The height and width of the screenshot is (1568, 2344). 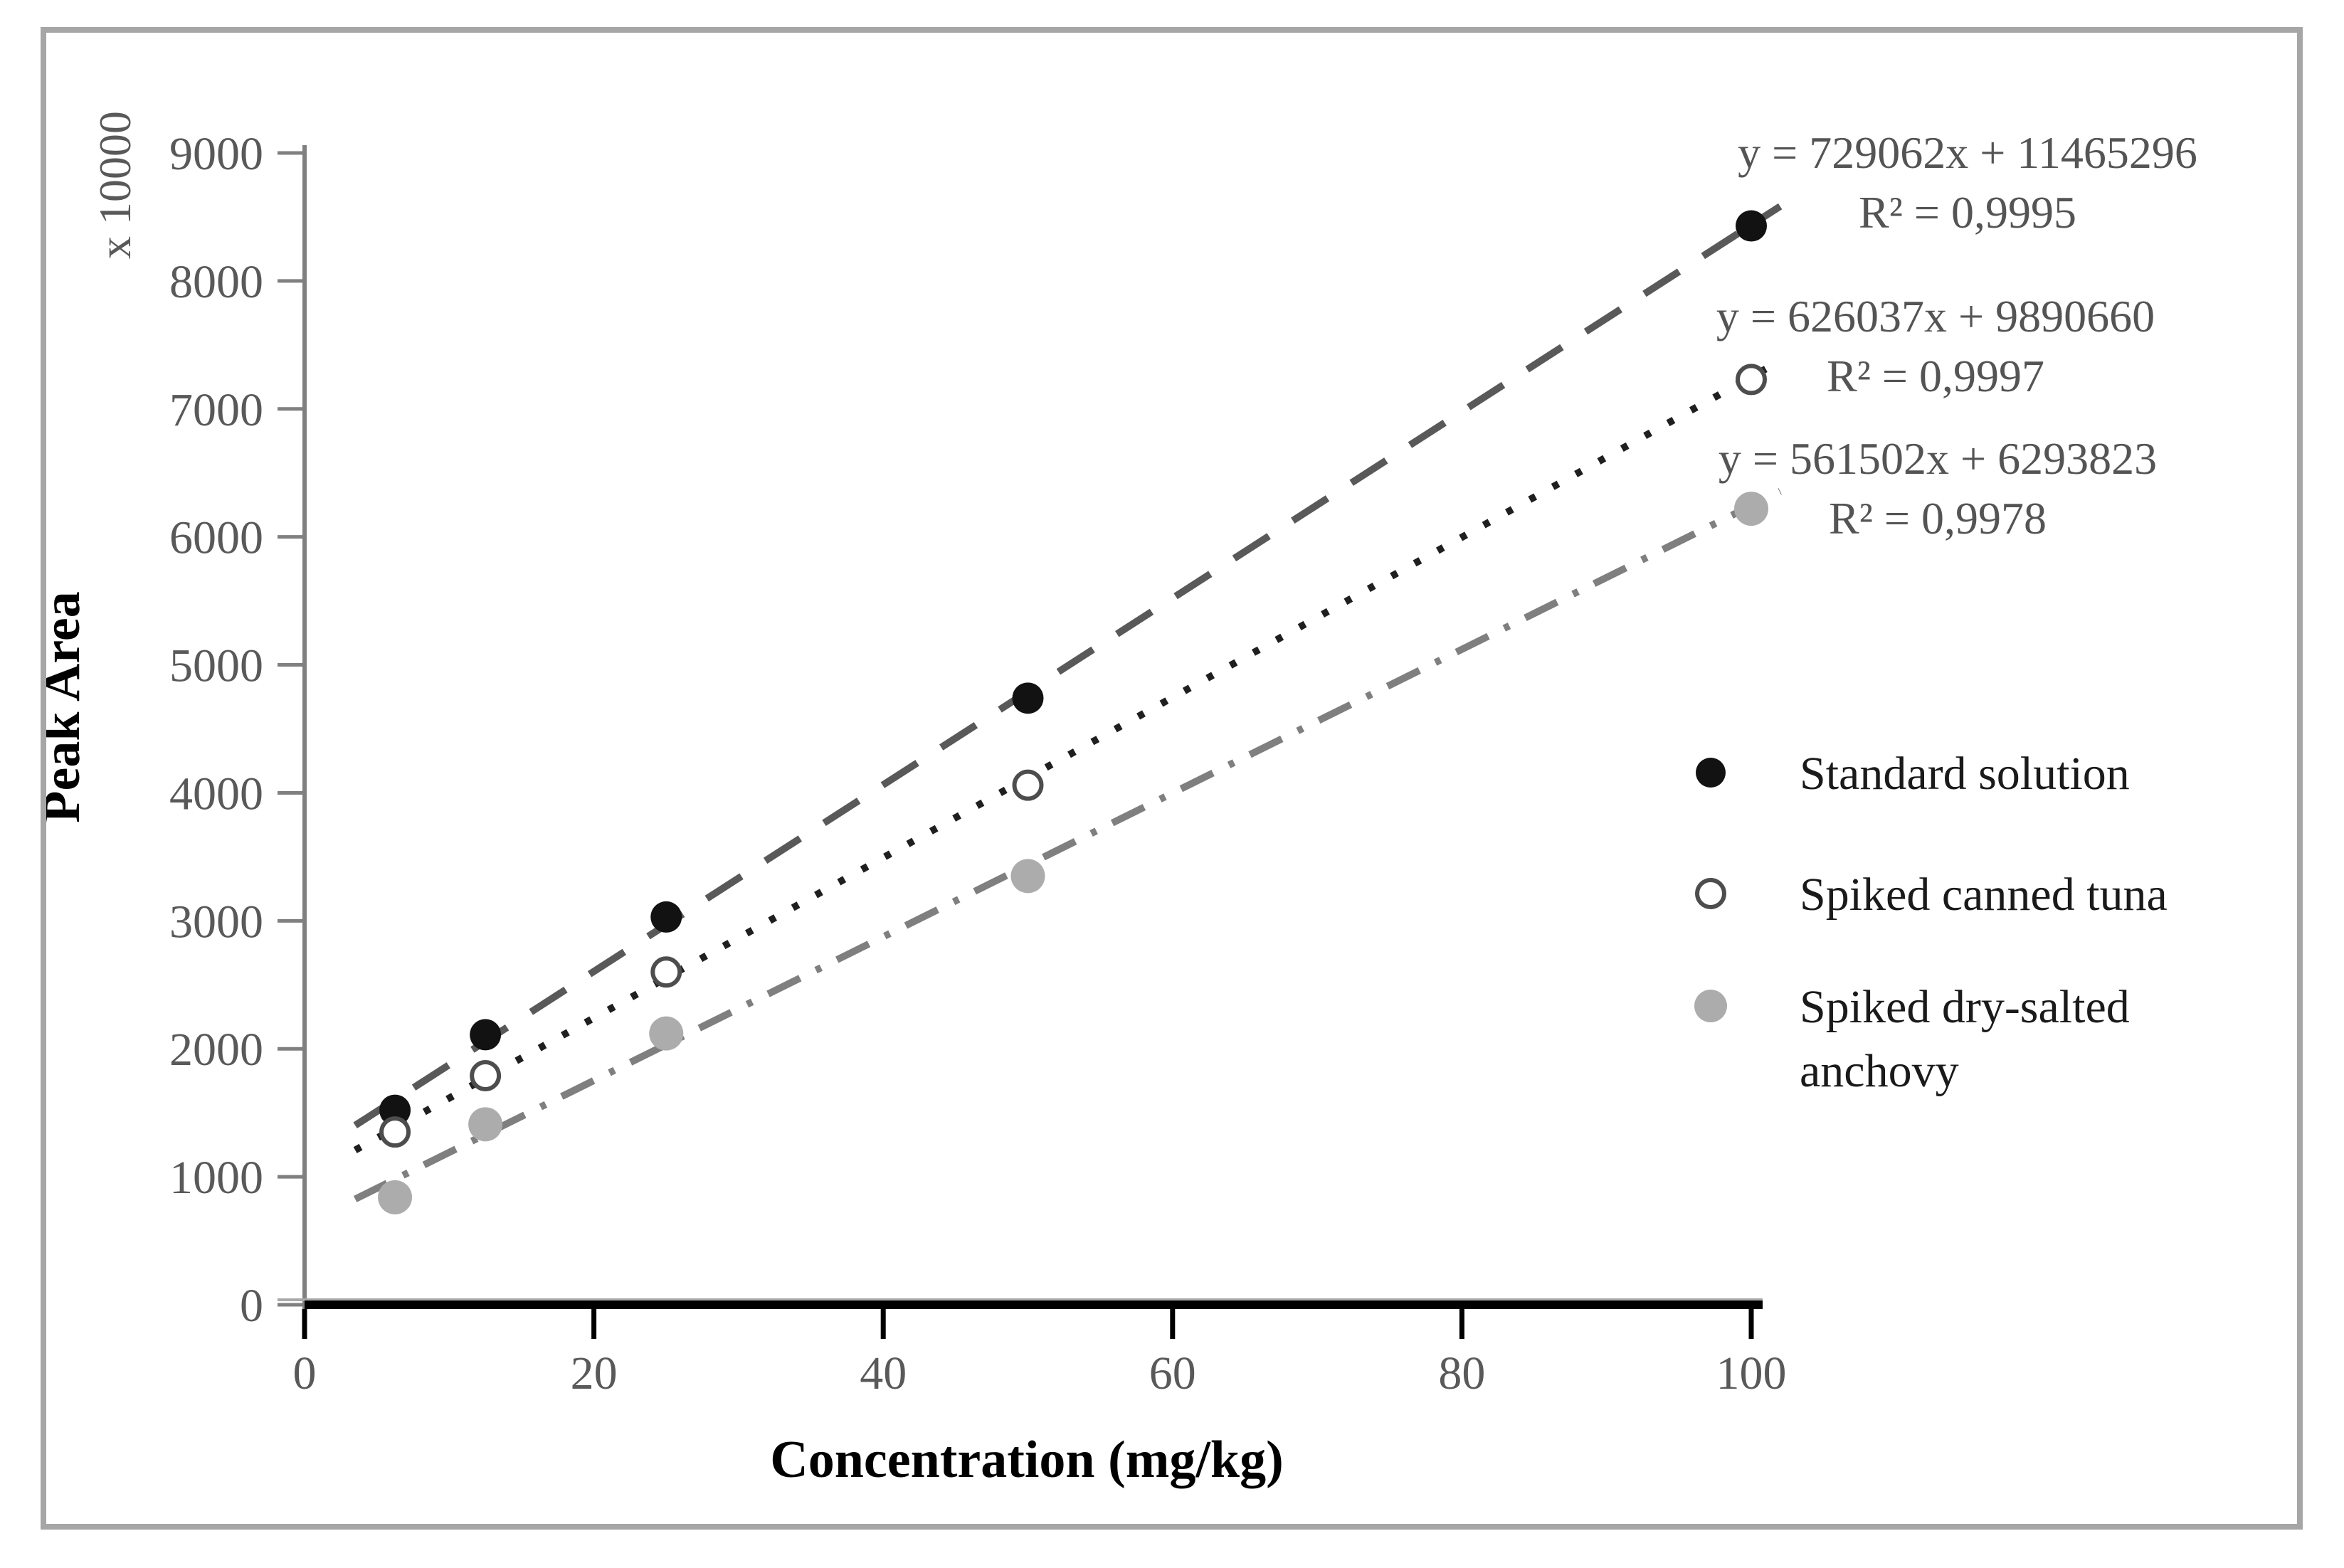 I want to click on y-tick-label-7000: 7000, so click(x=216, y=410).